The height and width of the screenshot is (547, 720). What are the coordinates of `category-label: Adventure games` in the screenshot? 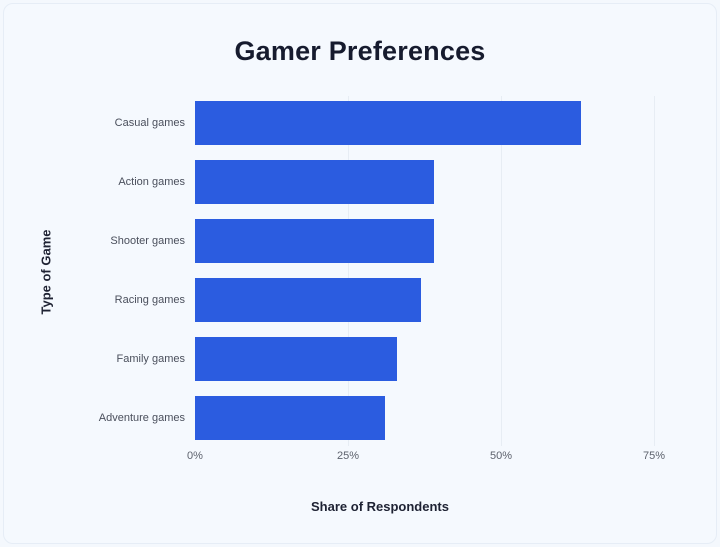 It's located at (141, 418).